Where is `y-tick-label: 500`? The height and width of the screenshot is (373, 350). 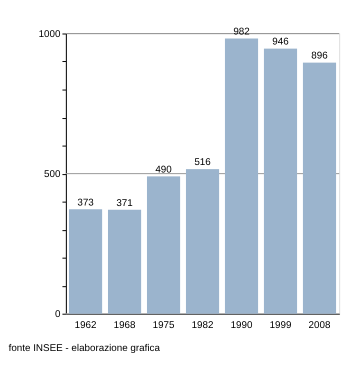 y-tick-label: 500 is located at coordinates (52, 174).